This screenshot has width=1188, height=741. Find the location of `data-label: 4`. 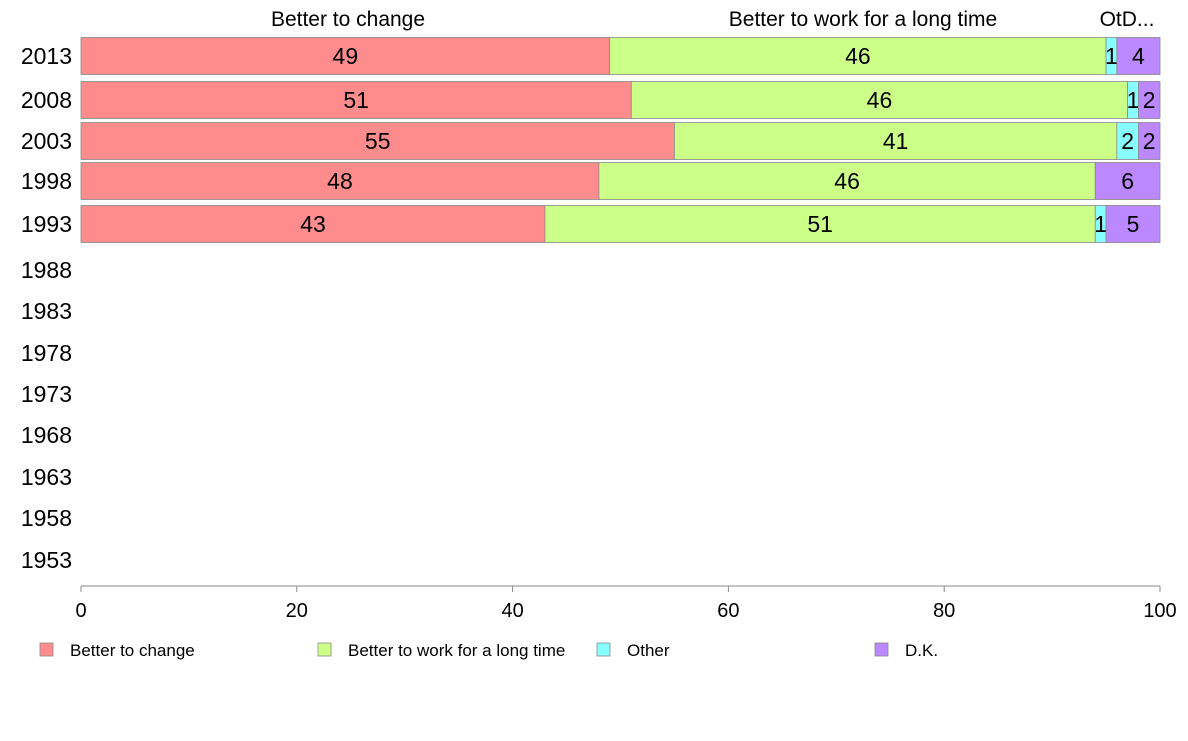

data-label: 4 is located at coordinates (1138, 56).